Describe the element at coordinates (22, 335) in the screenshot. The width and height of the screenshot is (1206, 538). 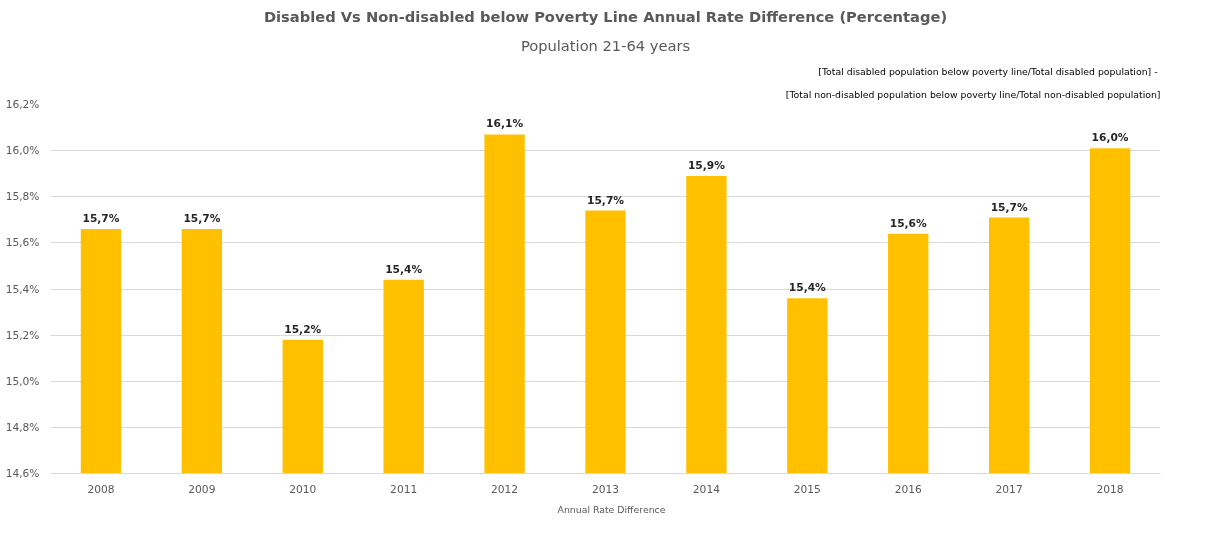
I see `y-tick-label: 15,2%` at that location.